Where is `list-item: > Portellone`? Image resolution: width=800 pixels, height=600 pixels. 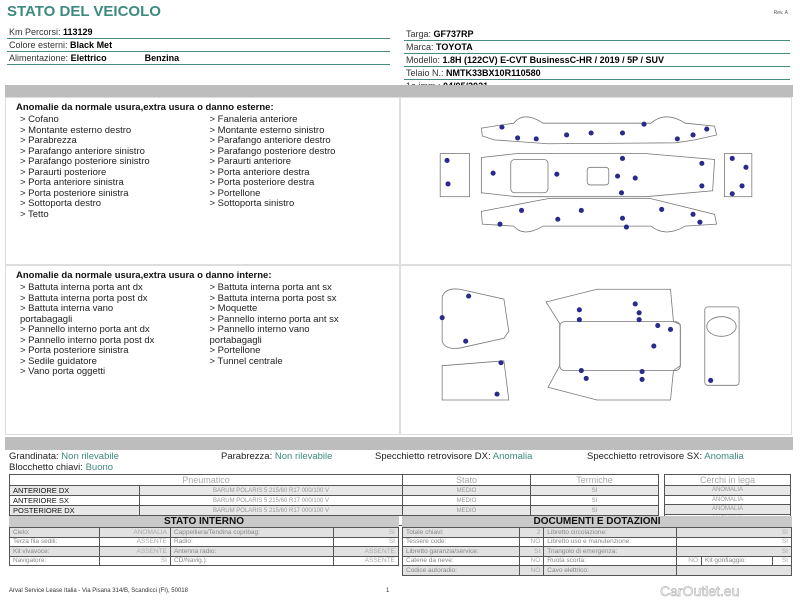
list-item: > Portellone is located at coordinates (235, 193).